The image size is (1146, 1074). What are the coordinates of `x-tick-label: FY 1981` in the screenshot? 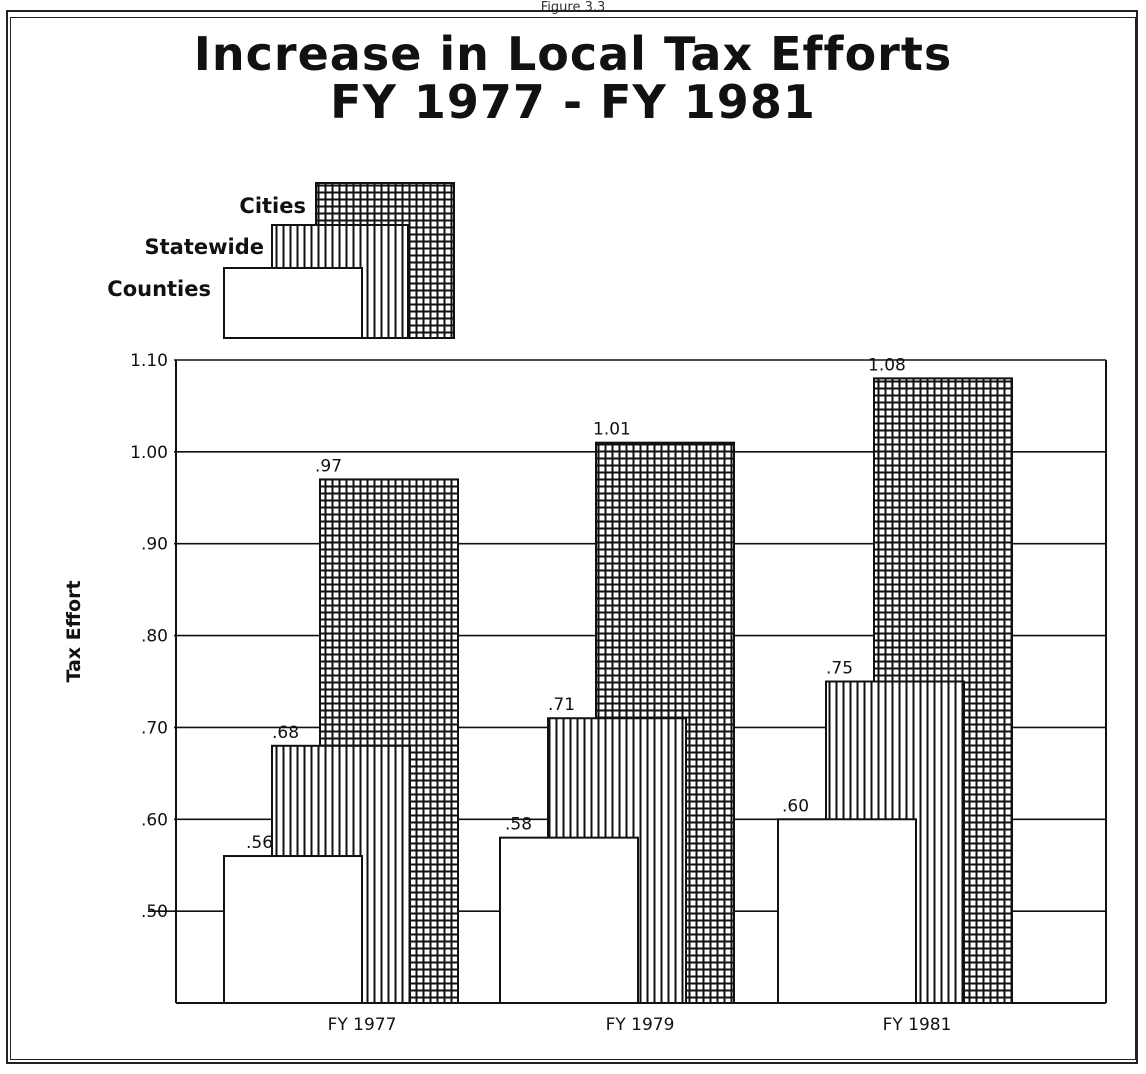 It's located at (917, 1025).